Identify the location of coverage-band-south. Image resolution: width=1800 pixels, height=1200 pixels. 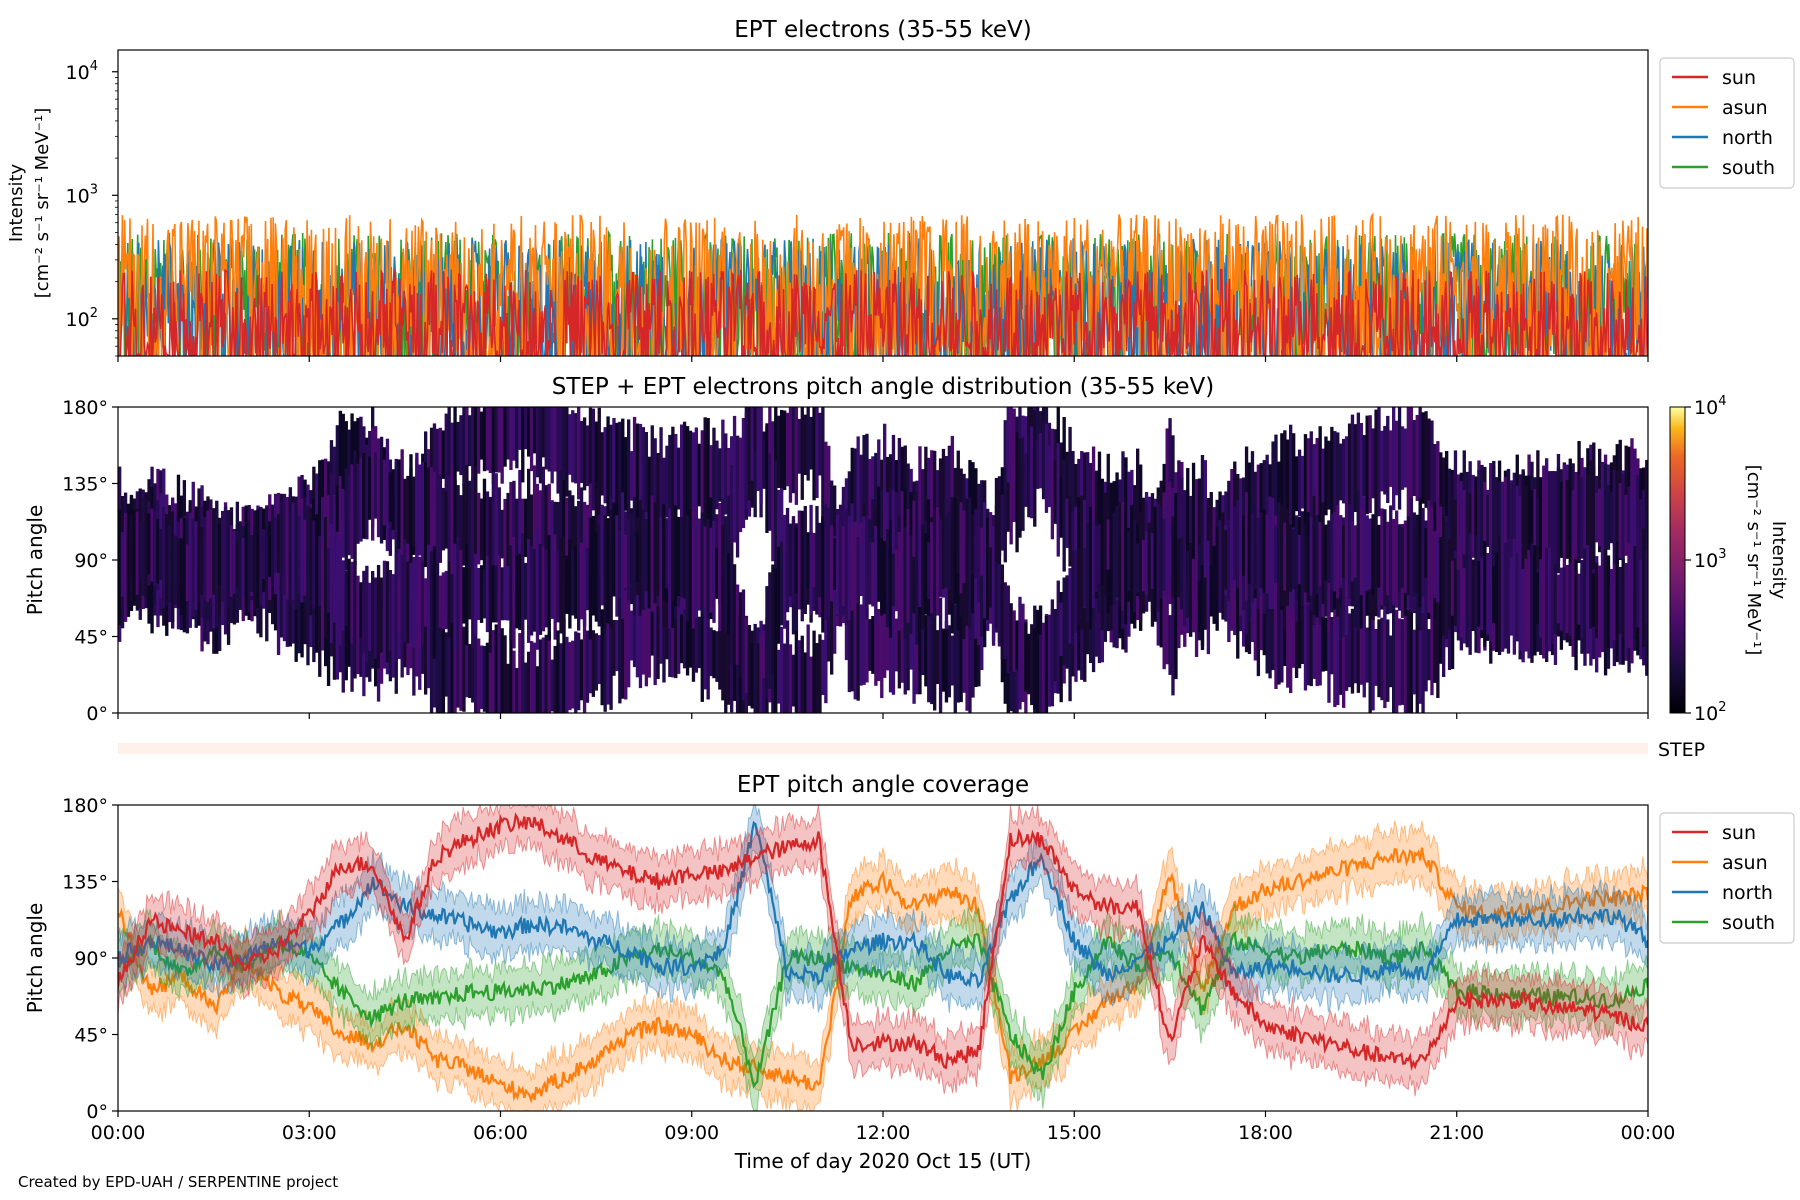
(883, 1007).